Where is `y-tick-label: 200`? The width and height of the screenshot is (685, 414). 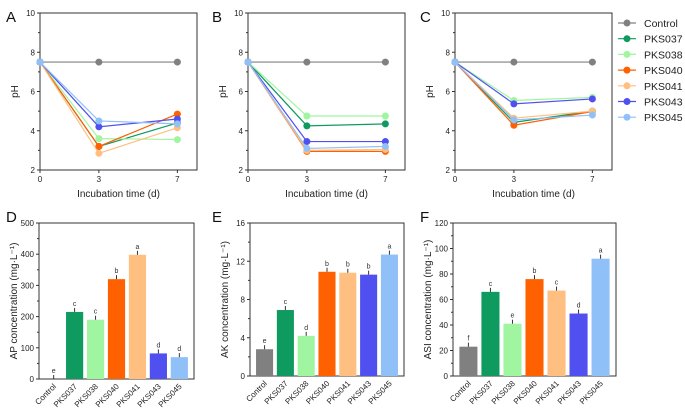
y-tick-label: 200 is located at coordinates (28, 317).